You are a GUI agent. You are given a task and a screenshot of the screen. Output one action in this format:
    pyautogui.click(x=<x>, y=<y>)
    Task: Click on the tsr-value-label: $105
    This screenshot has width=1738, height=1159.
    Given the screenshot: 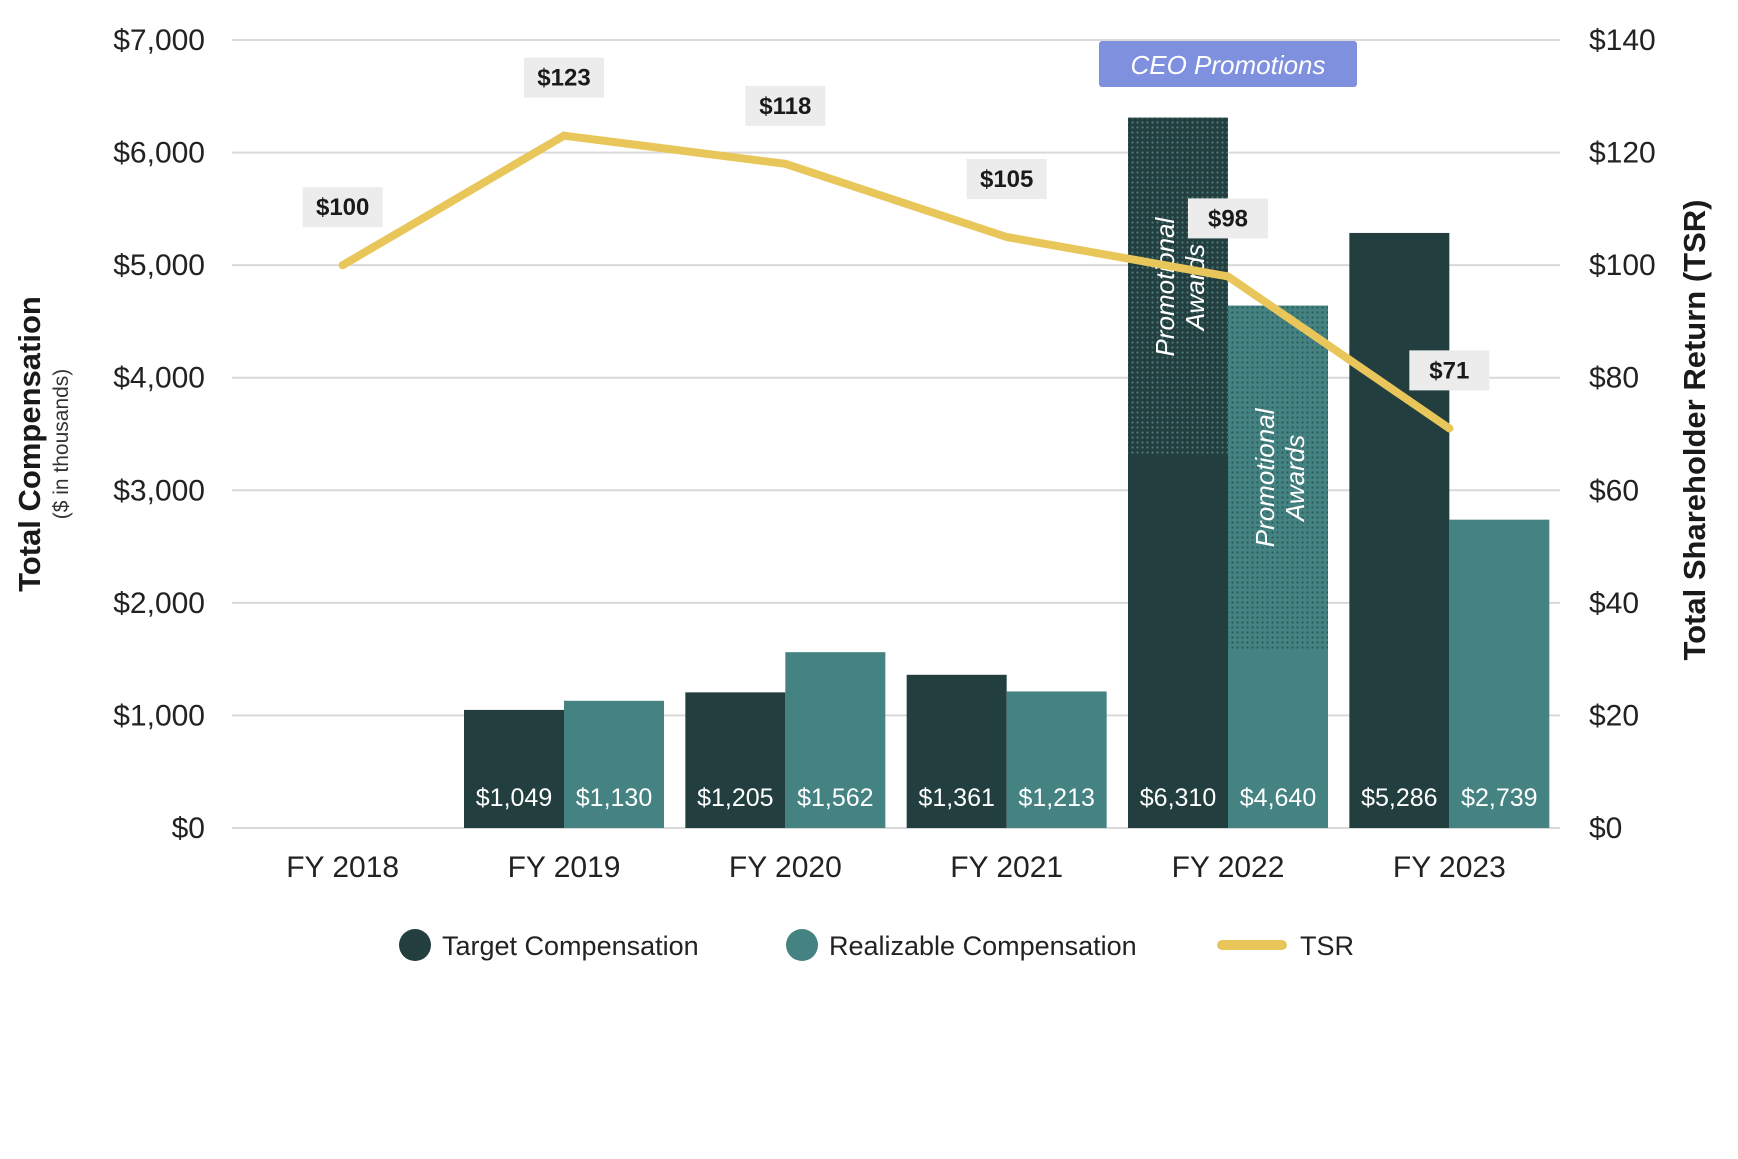 What is the action you would take?
    pyautogui.click(x=1006, y=179)
    